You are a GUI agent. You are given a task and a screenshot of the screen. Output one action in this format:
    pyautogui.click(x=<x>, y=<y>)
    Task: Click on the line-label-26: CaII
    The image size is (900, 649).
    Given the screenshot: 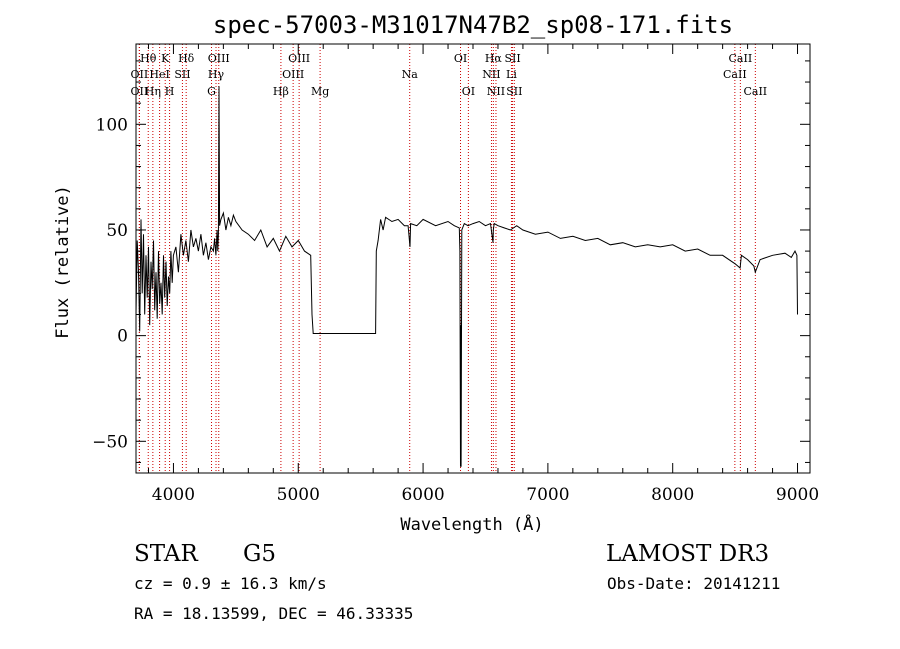 What is the action you would take?
    pyautogui.click(x=741, y=58)
    